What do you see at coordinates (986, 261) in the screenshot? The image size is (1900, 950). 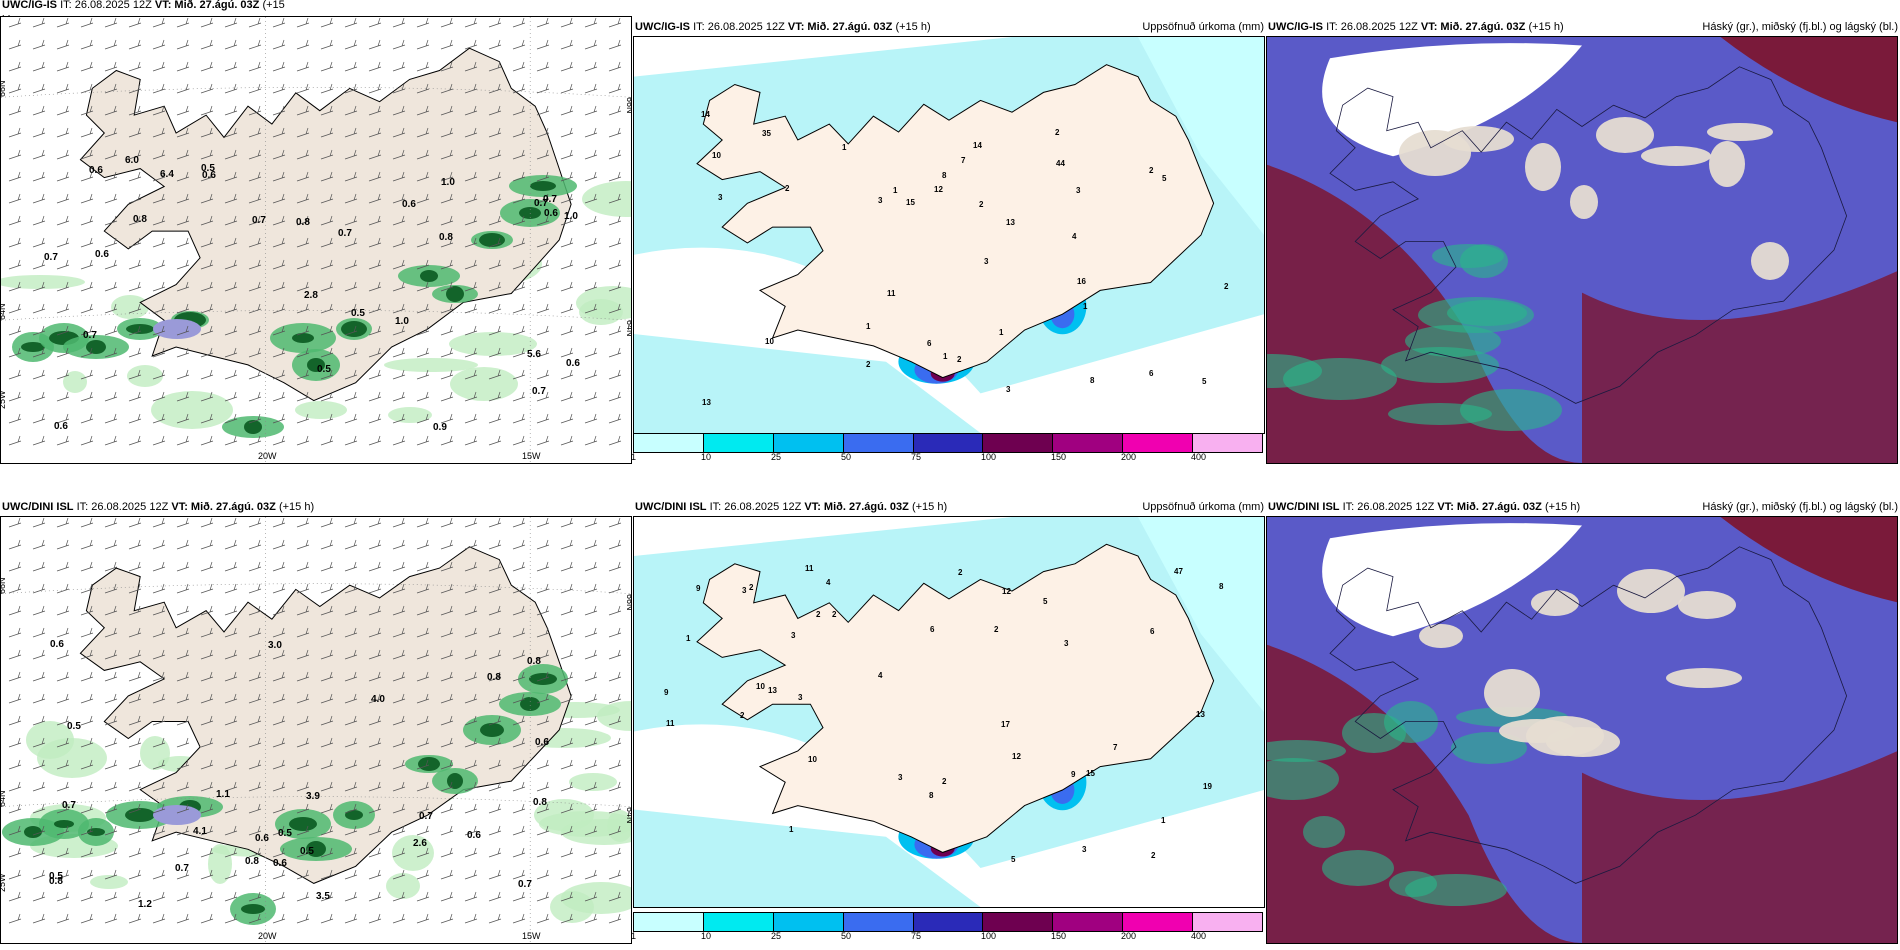 I see `value-label: 3` at bounding box center [986, 261].